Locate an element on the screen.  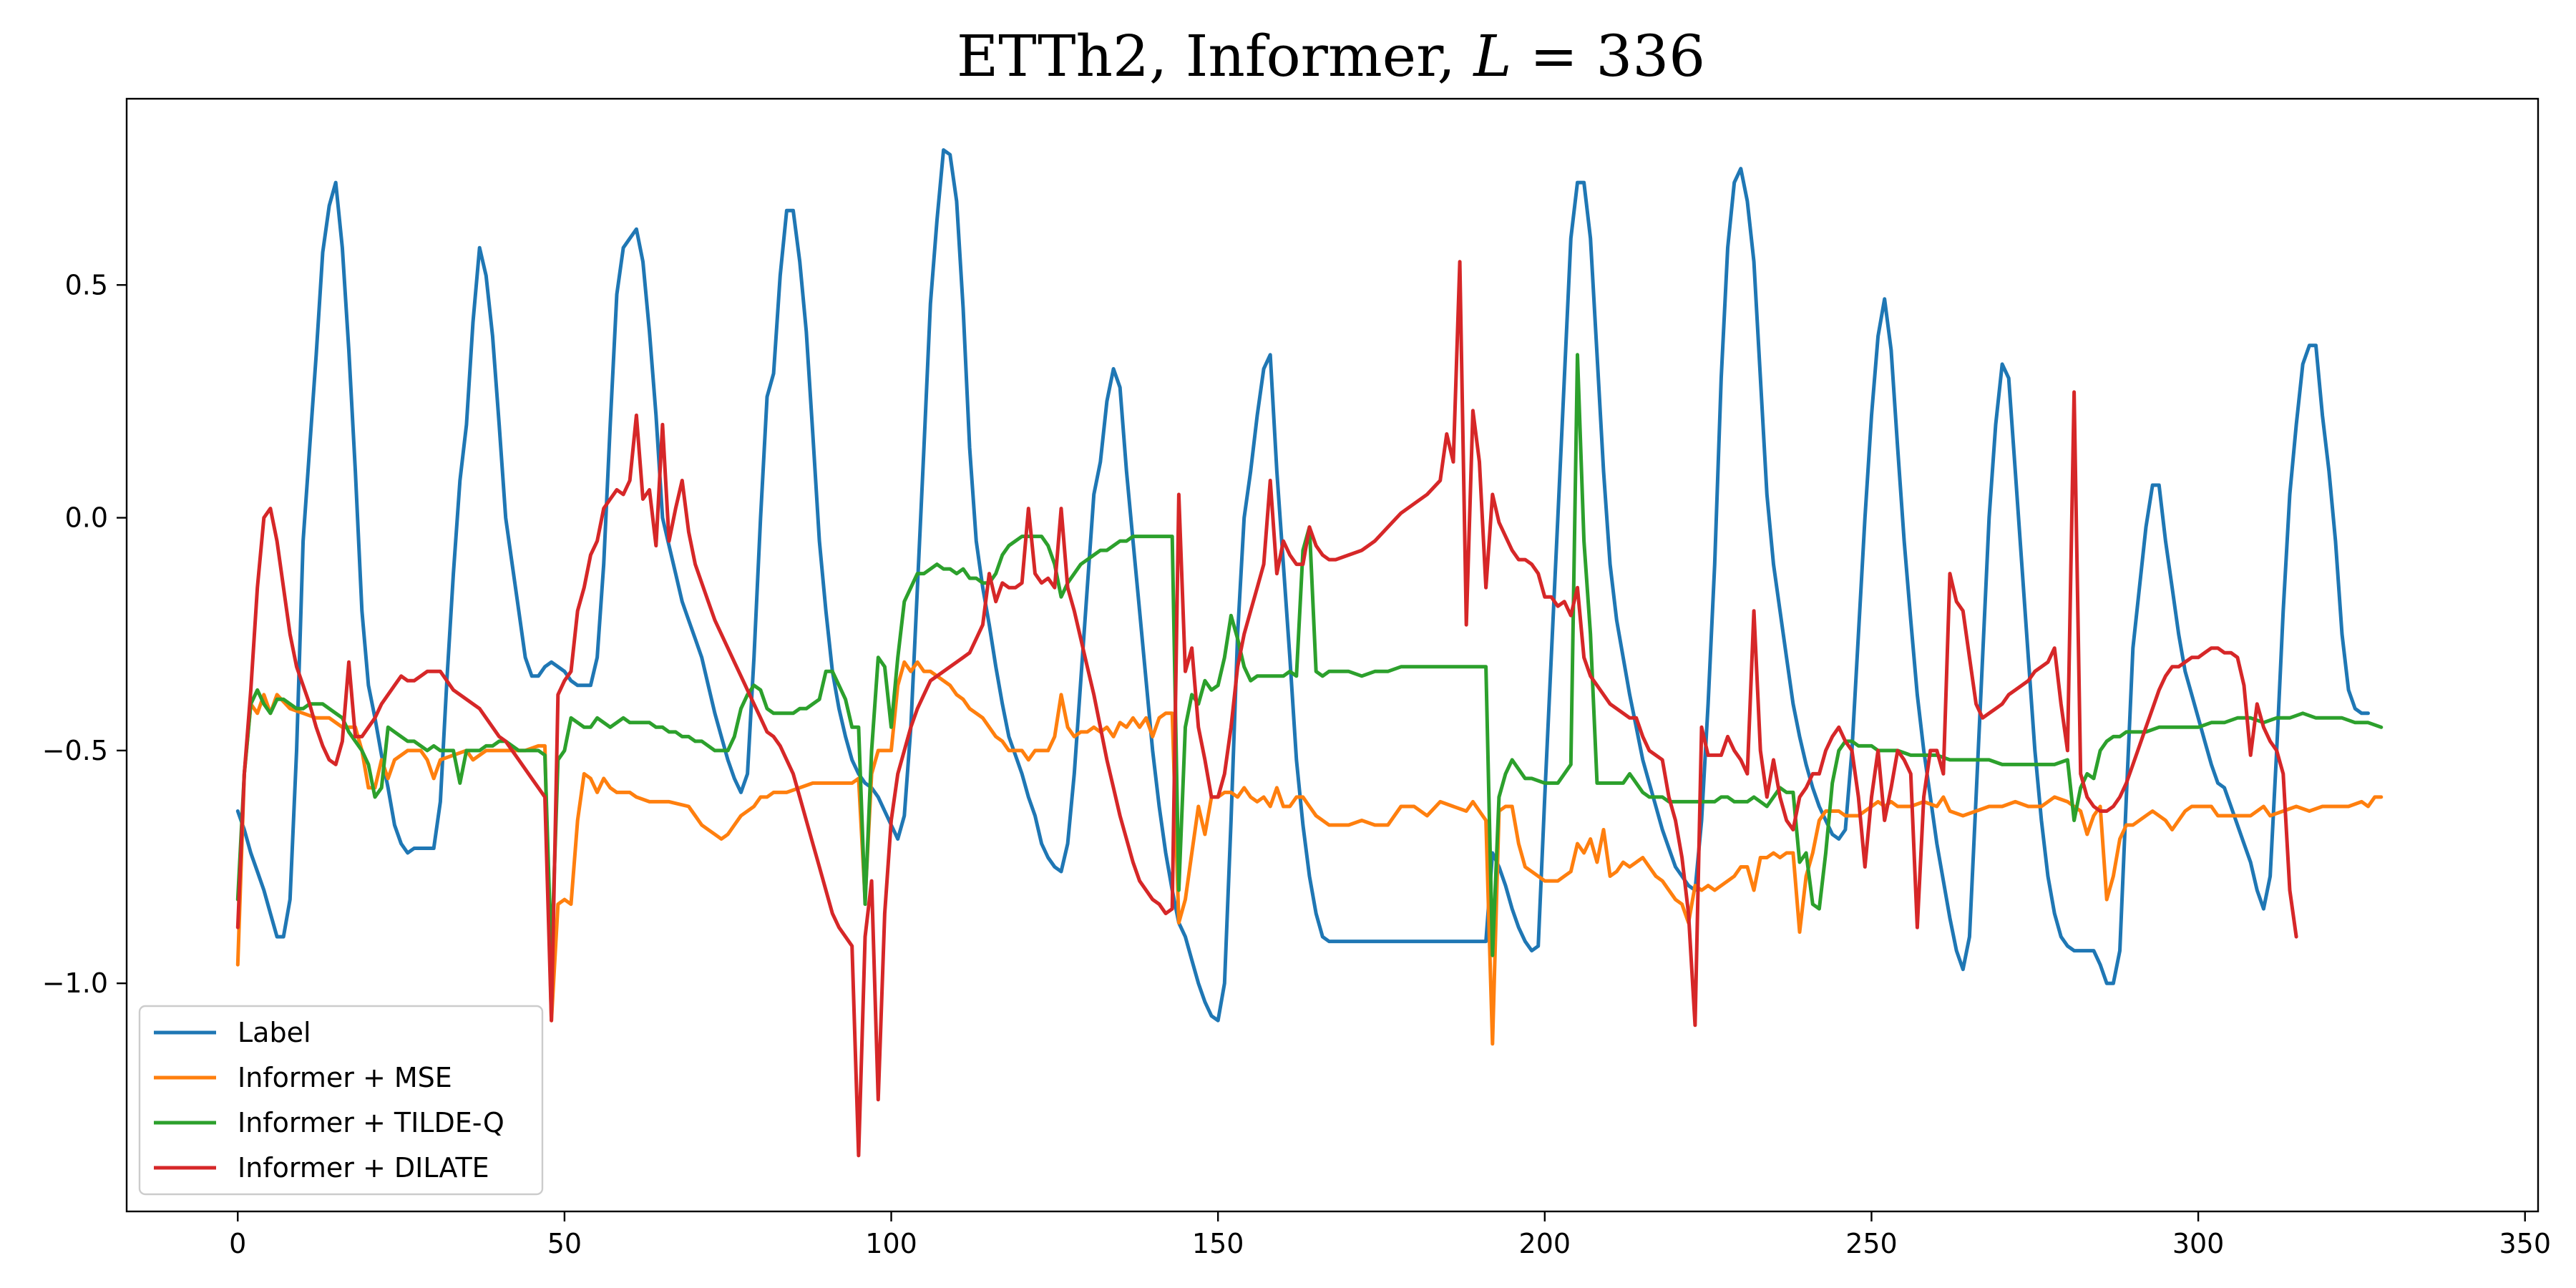
chart-title-variable: L is located at coordinates (1491, 56).